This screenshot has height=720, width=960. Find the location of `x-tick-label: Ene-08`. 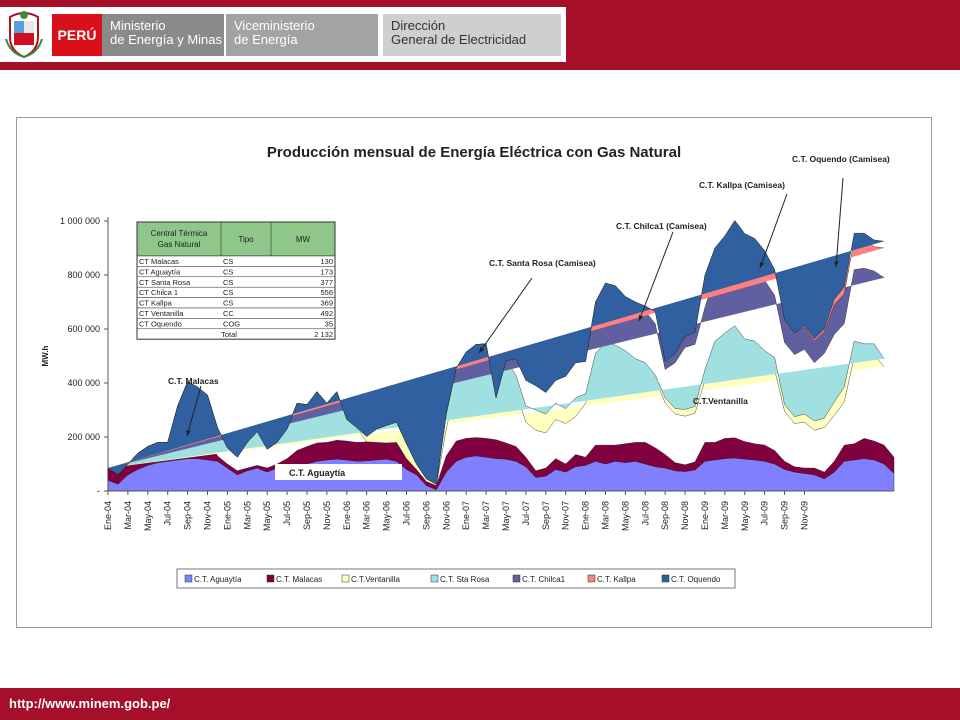

x-tick-label: Ene-08 is located at coordinates (586, 515).